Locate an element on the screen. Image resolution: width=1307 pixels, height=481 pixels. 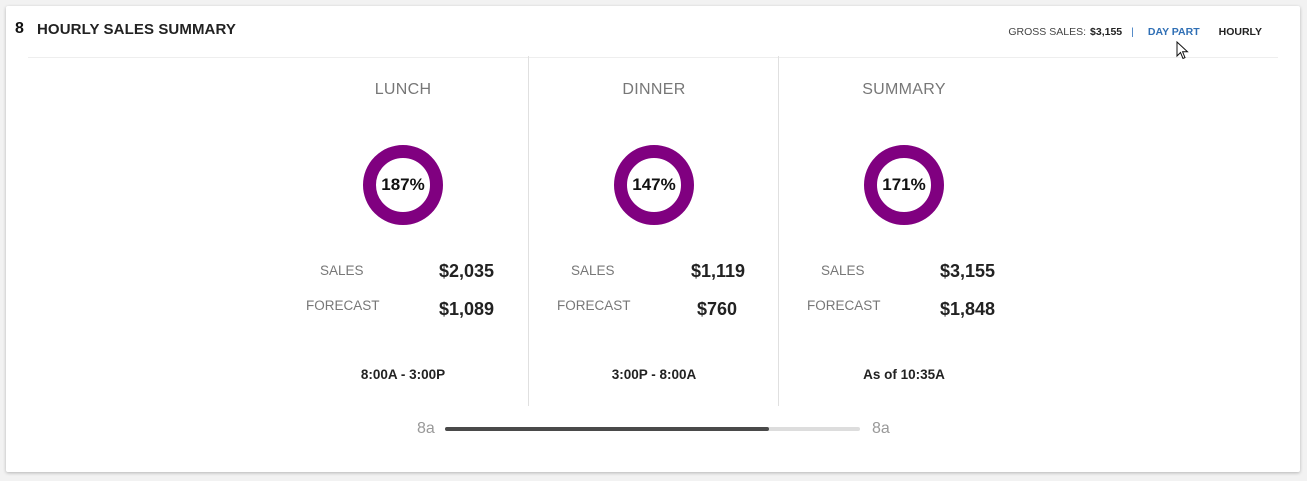
card-number: 8 is located at coordinates (19, 28).